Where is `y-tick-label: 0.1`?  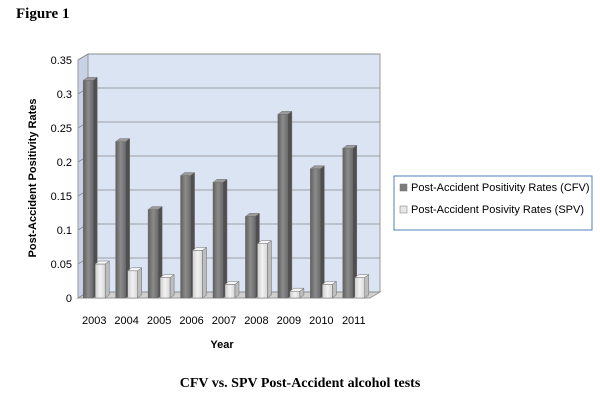 y-tick-label: 0.1 is located at coordinates (64, 231).